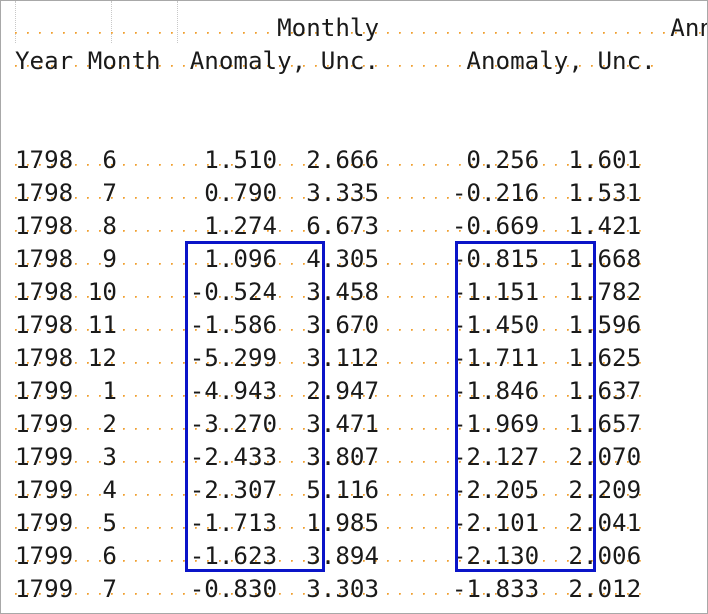 The width and height of the screenshot is (708, 614). I want to click on data-row: 1799 3 -2.433 3.807 -2.127 2.070, so click(328, 457).